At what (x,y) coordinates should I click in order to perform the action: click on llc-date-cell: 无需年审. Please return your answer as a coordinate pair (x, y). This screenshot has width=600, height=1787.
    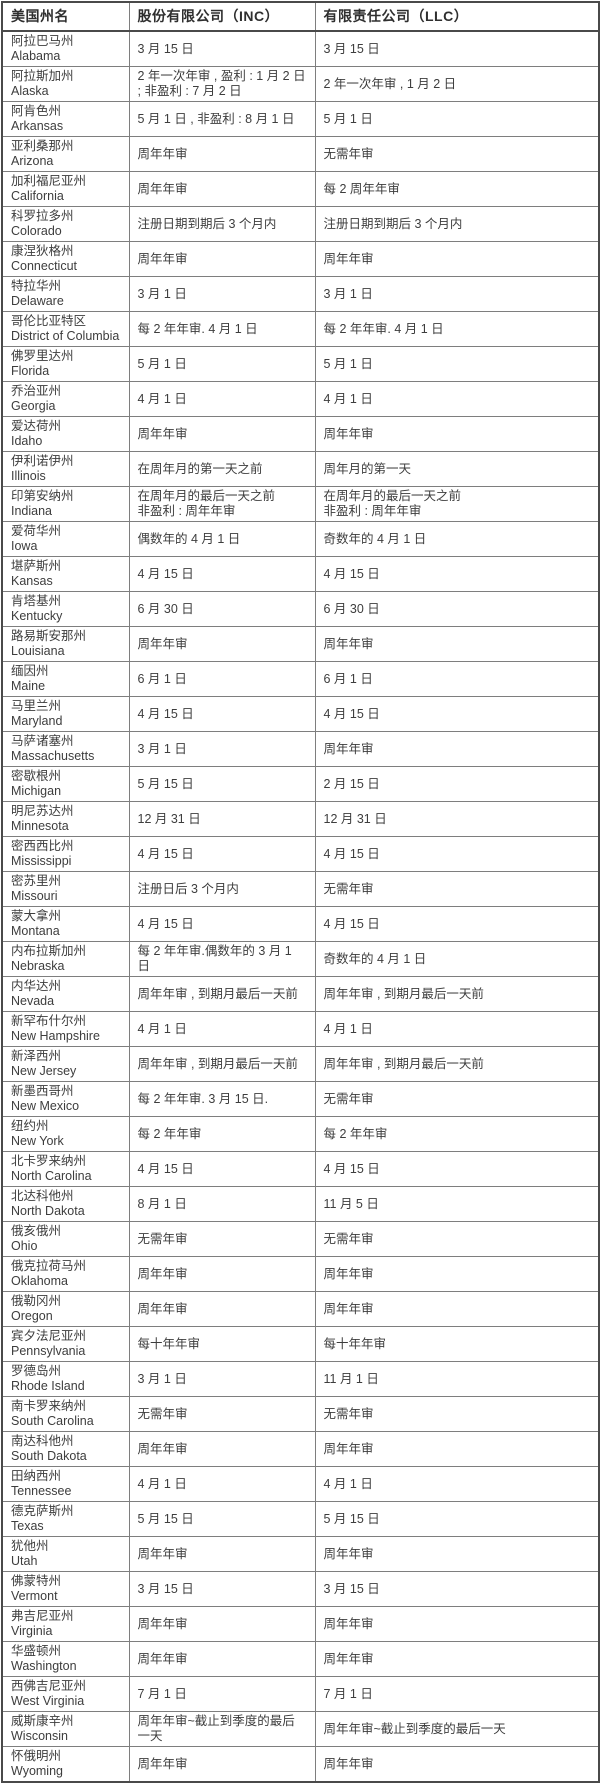
    Looking at the image, I should click on (457, 1414).